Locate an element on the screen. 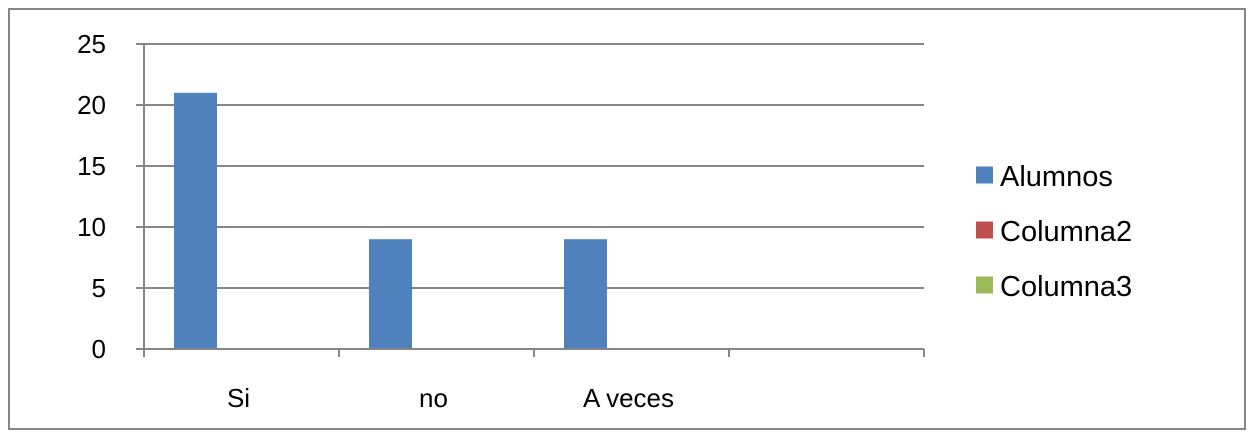 This screenshot has width=1259, height=441. x-category-label: Si is located at coordinates (238, 398).